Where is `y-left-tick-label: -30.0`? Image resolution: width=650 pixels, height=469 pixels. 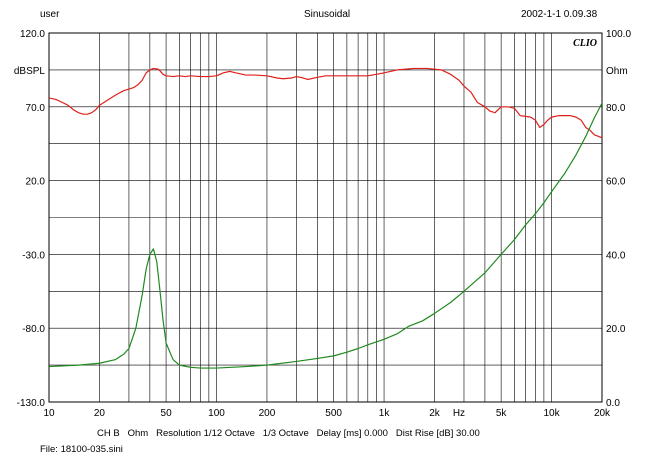
y-left-tick-label: -30.0 is located at coordinates (33, 255).